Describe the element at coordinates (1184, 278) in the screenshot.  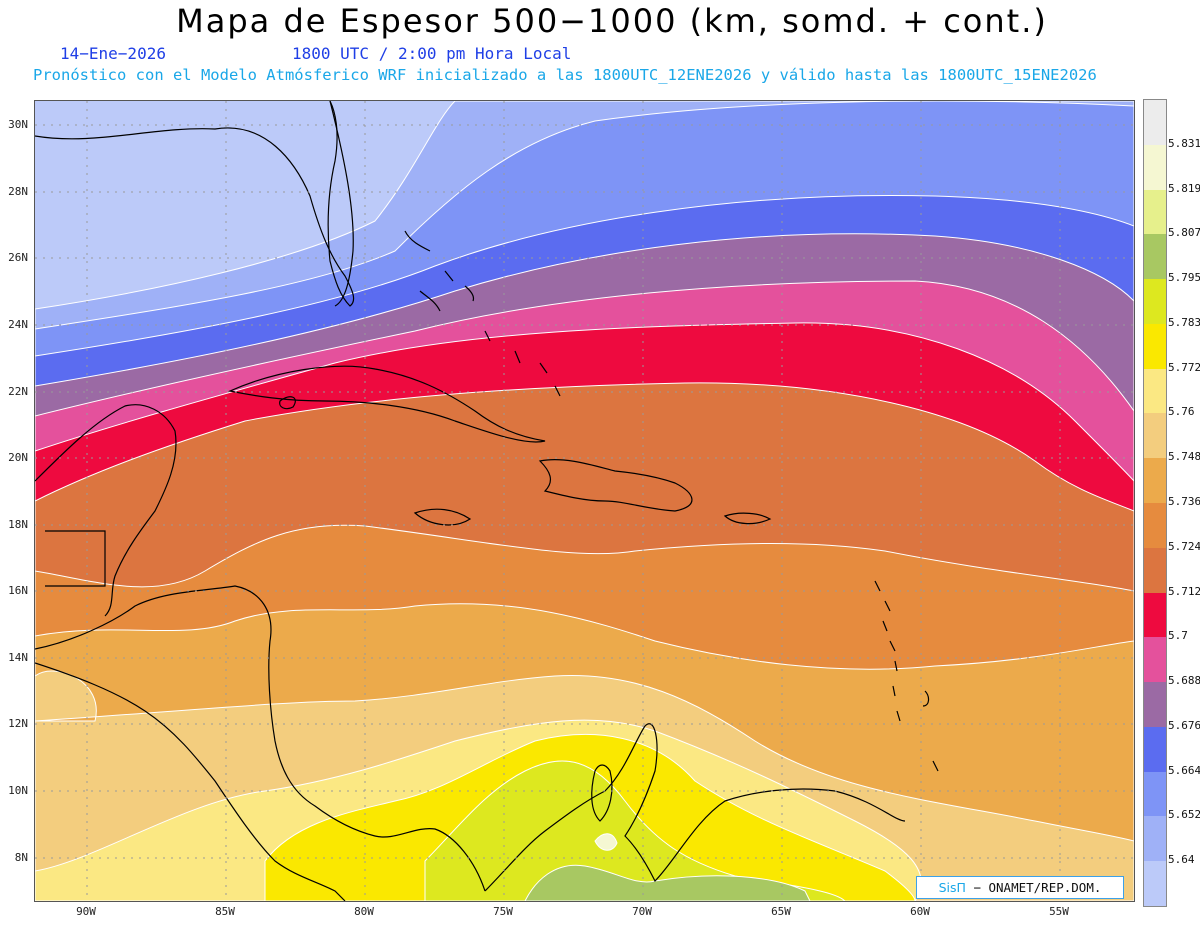
I see `colorbar-label: 5.795` at that location.